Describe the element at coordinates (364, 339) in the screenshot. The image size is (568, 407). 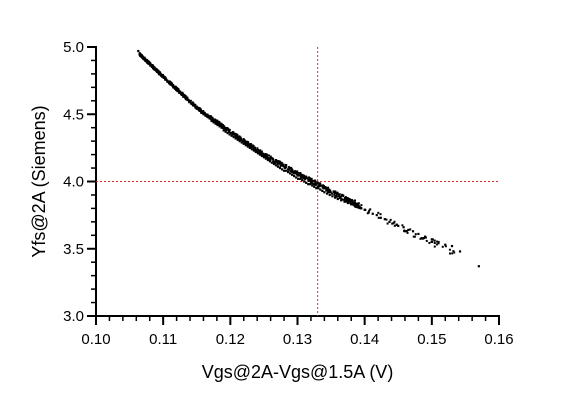
I see `x-tick-label: 0.14` at that location.